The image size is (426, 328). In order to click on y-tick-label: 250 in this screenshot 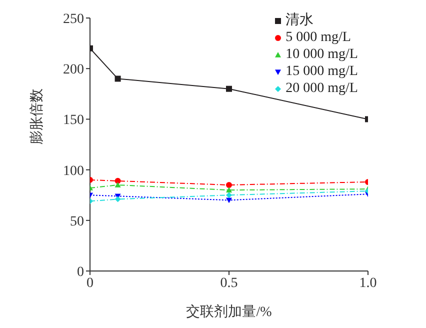, I will do `click(73, 19)`.